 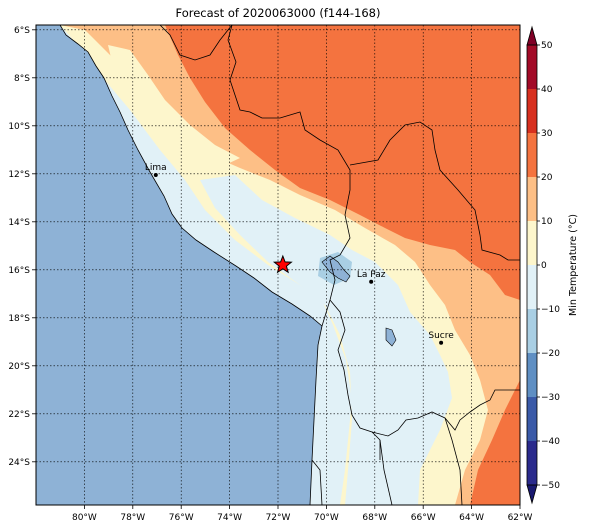 I want to click on lon-tick-label: 74°W, so click(x=229, y=518).